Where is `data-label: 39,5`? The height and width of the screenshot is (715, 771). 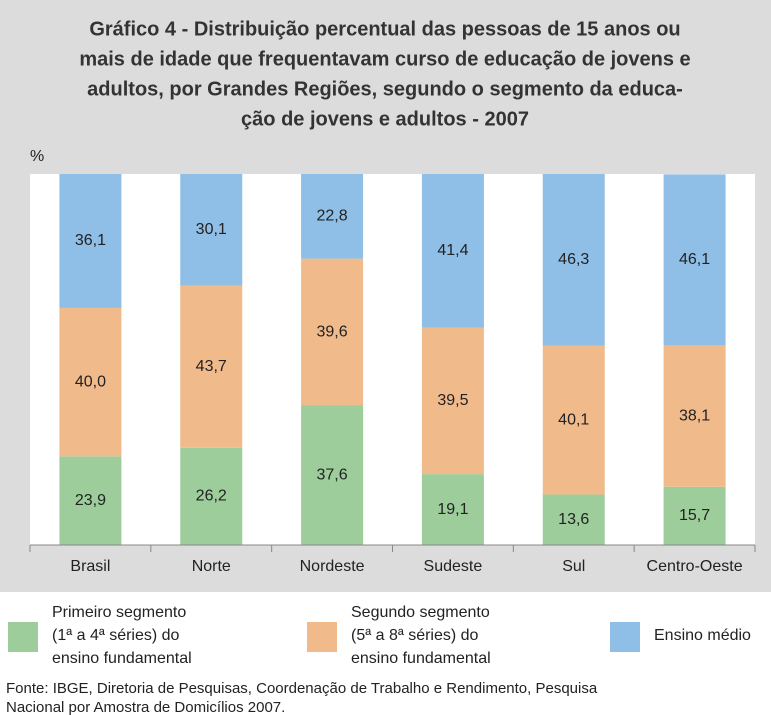
data-label: 39,5 is located at coordinates (452, 400).